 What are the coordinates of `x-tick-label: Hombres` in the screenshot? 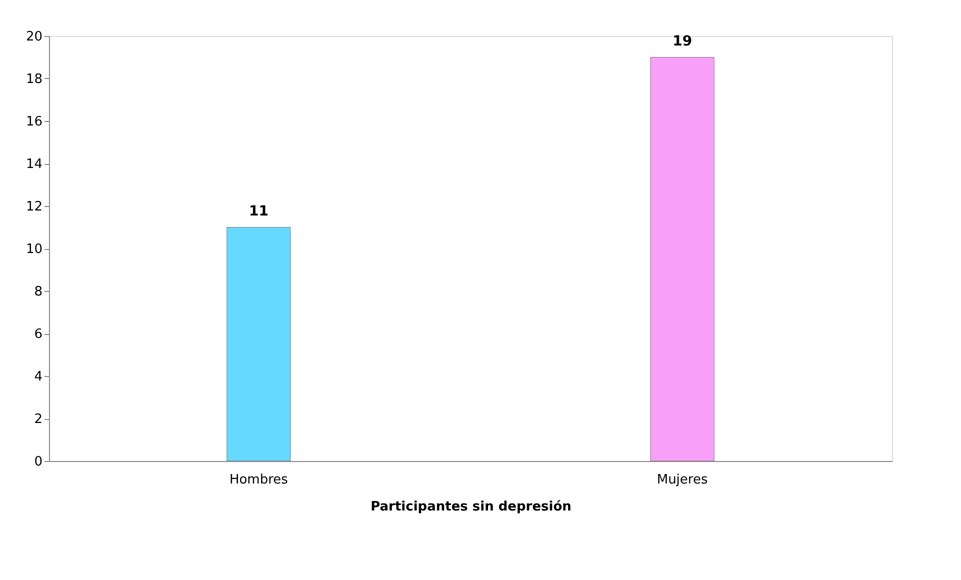 It's located at (258, 480).